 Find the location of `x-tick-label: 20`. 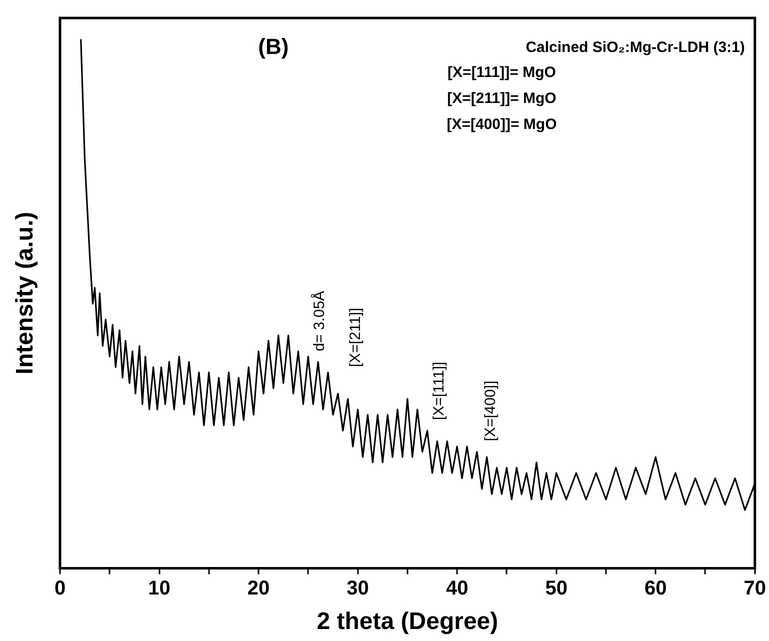

x-tick-label: 20 is located at coordinates (258, 589).